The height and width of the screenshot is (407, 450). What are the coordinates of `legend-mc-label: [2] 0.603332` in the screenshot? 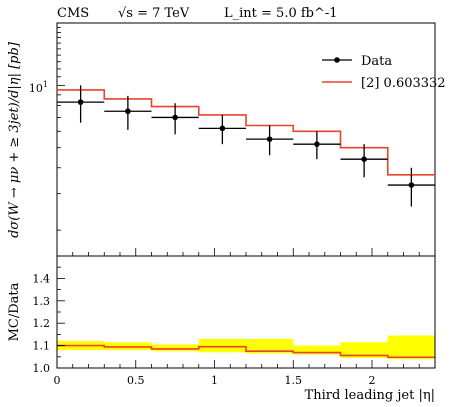 It's located at (403, 83).